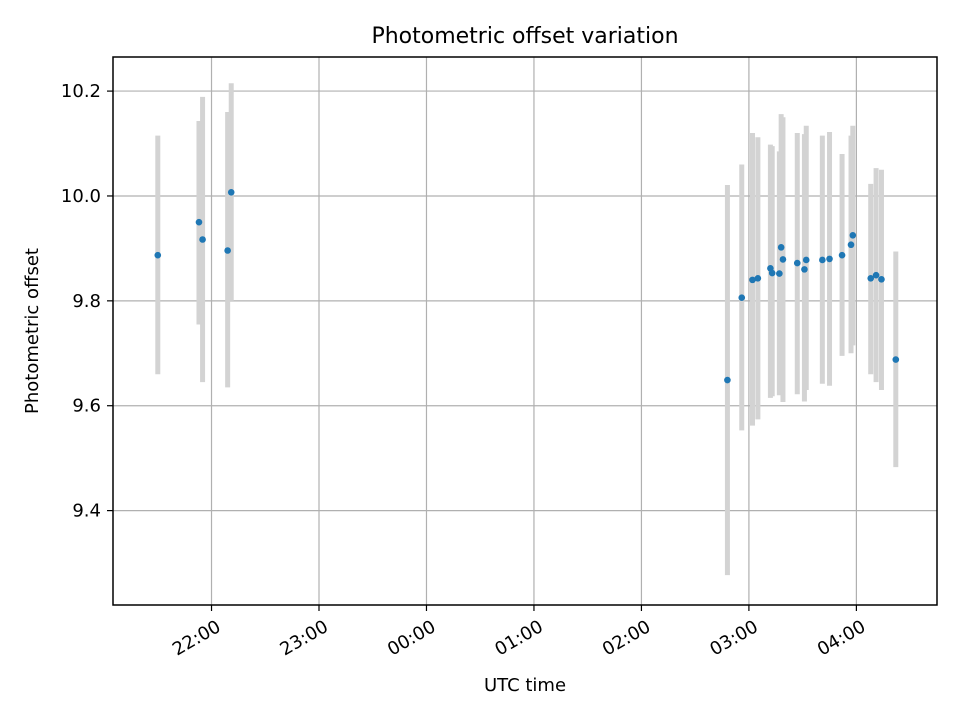  I want to click on y-tick-label: 9.8, so click(86, 301).